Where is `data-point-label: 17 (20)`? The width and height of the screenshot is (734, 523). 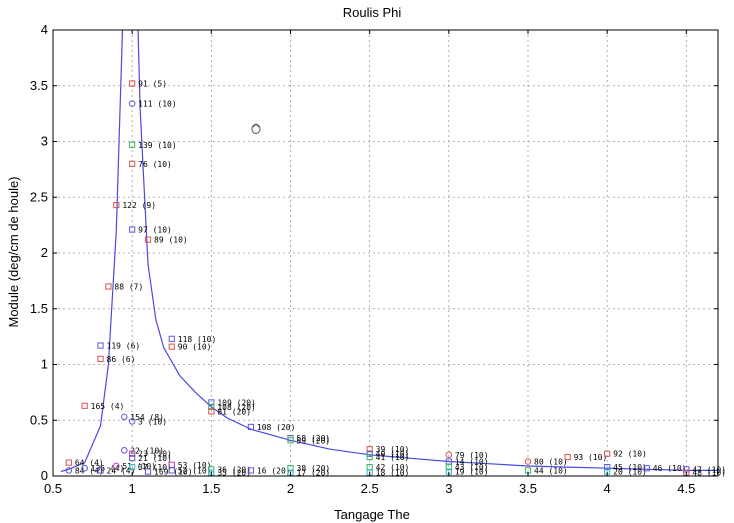
data-point-label: 17 (20) is located at coordinates (314, 473).